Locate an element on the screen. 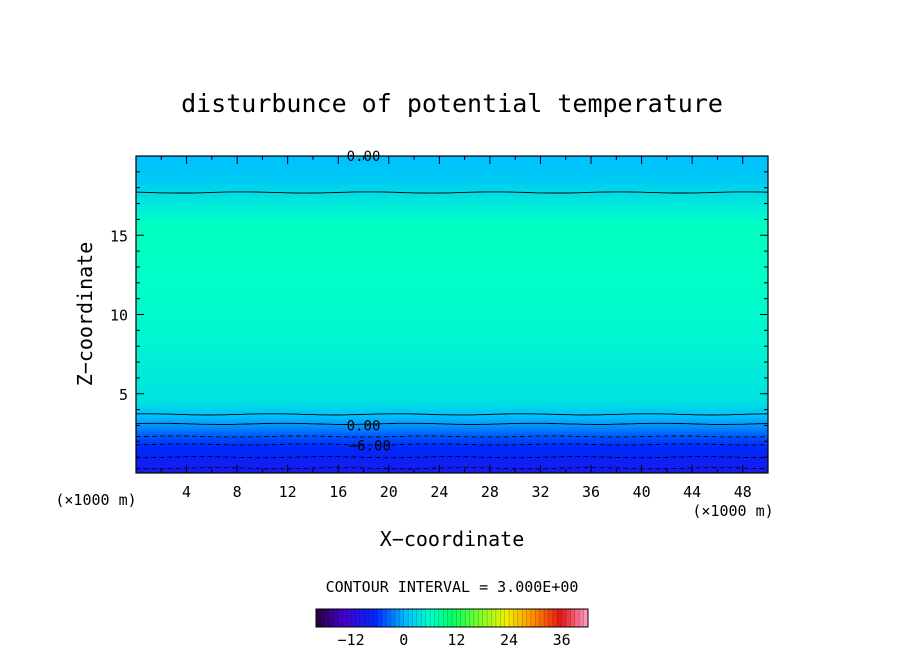  colorbar-tick-label: 12 is located at coordinates (456, 640).